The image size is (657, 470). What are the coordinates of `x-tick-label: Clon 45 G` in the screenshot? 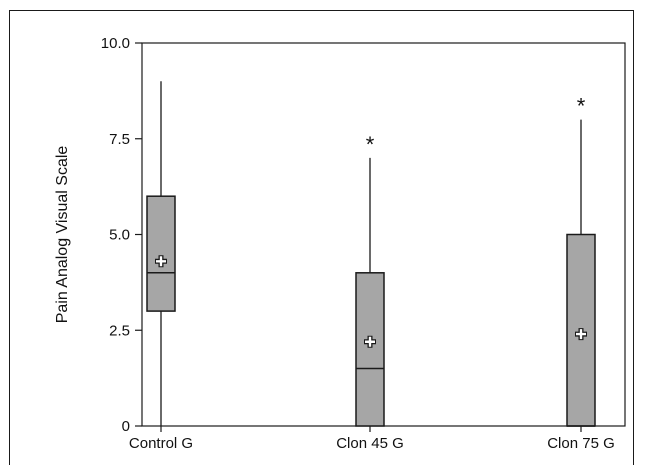 It's located at (370, 443).